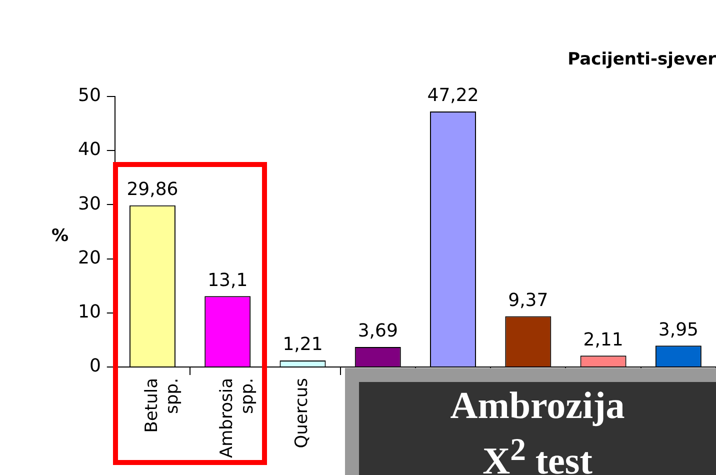 The height and width of the screenshot is (475, 716). Describe the element at coordinates (302, 345) in the screenshot. I see `data-label: 1,21` at that location.